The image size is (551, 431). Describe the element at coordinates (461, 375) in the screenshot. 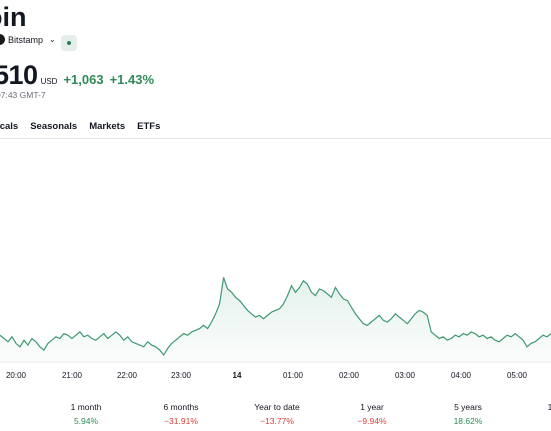

I see `x-tick-label: 04:00` at that location.